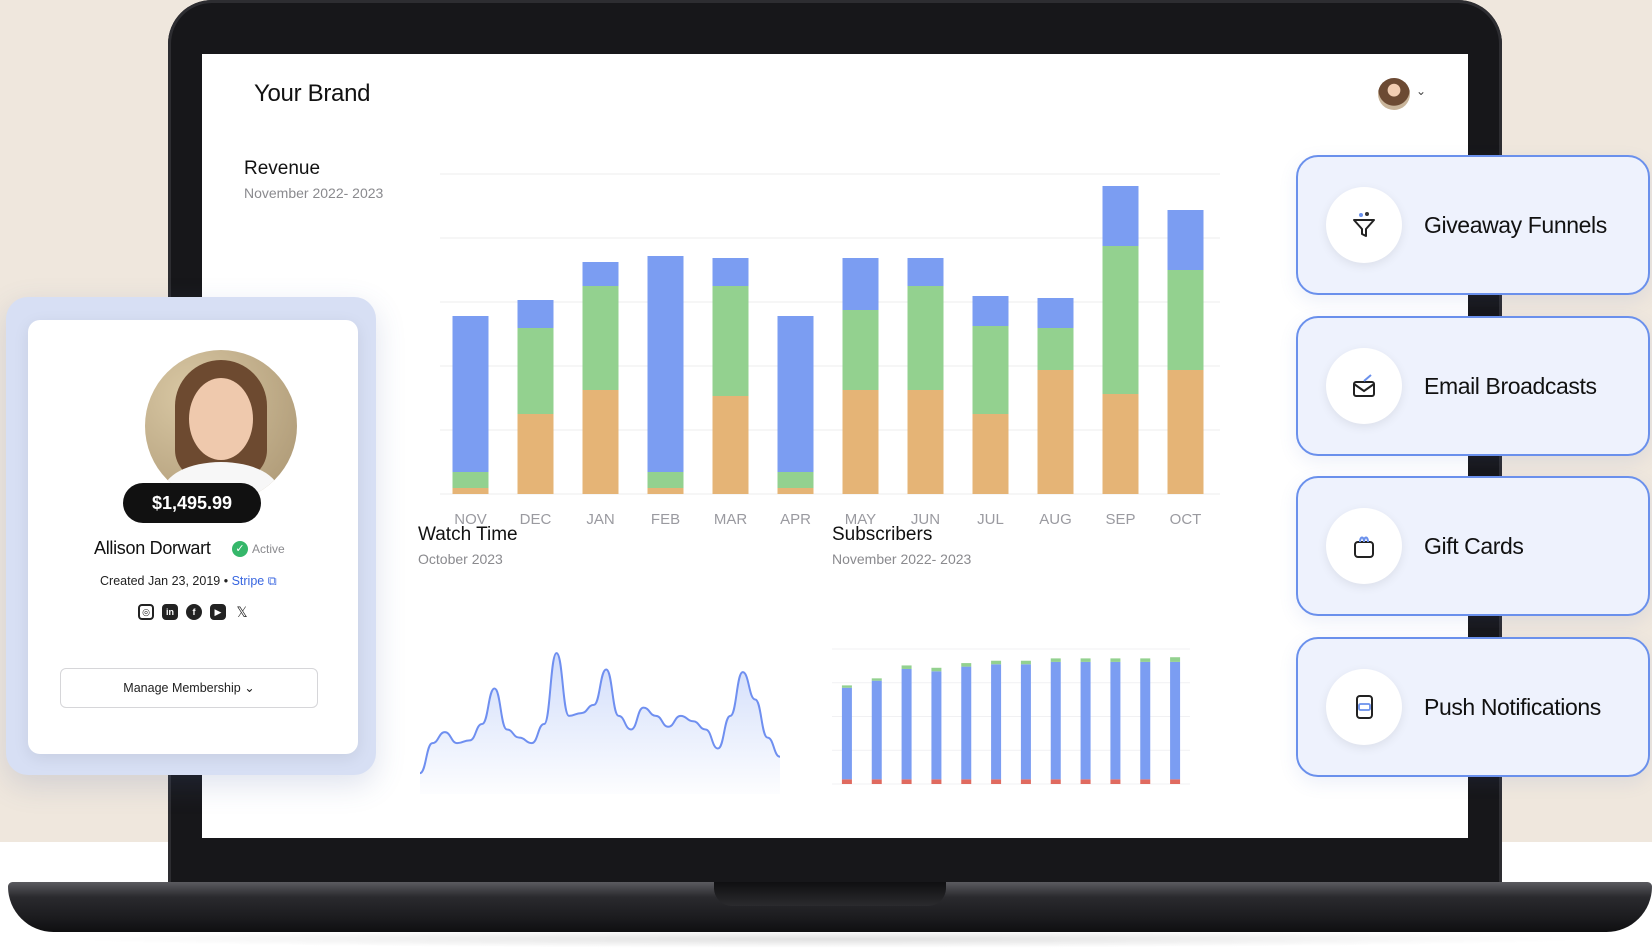 The width and height of the screenshot is (1652, 950). I want to click on social-links: ◎ in f ▶ 𝕏, so click(194, 612).